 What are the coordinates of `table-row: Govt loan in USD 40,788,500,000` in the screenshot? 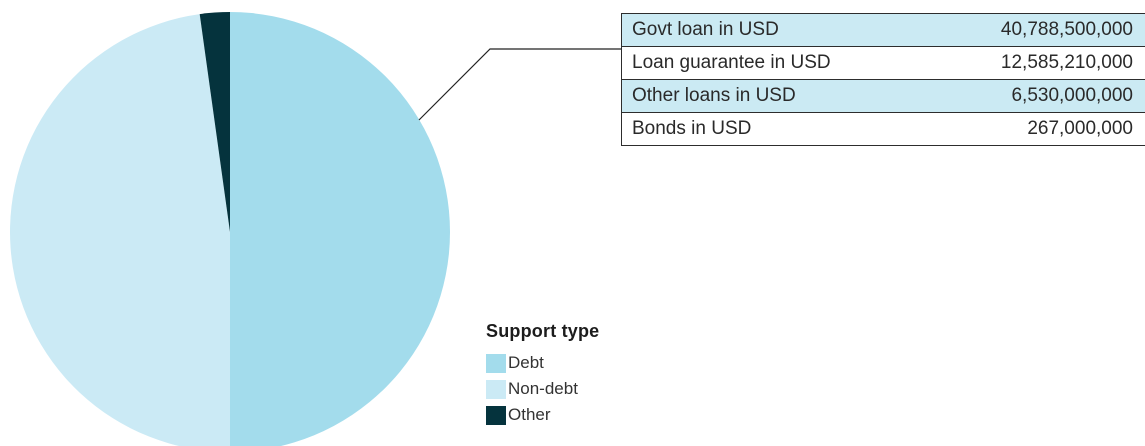 It's located at (883, 30).